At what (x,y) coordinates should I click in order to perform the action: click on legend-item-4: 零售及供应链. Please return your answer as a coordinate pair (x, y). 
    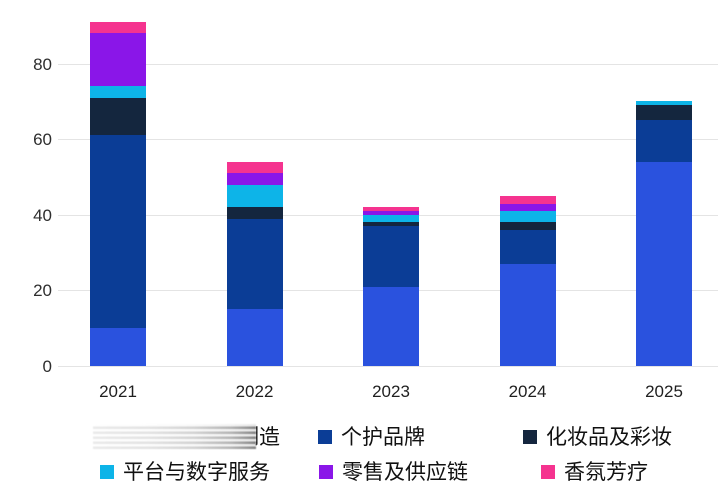
    Looking at the image, I should click on (393, 472).